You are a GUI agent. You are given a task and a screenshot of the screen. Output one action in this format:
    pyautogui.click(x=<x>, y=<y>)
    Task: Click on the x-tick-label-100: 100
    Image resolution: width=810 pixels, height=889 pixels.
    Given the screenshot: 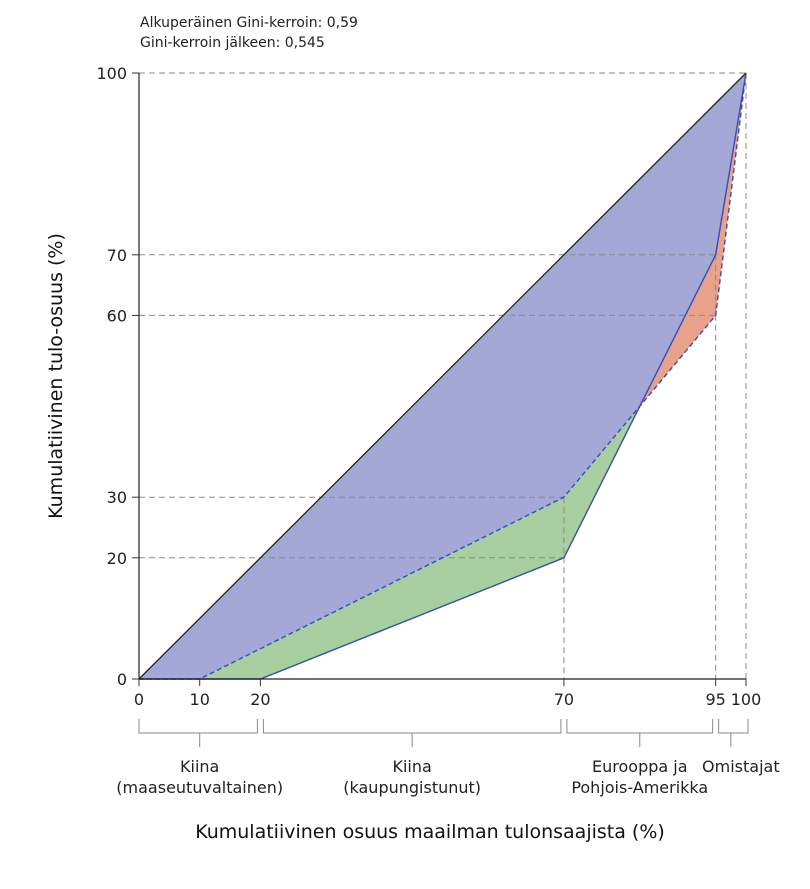 What is the action you would take?
    pyautogui.click(x=746, y=699)
    